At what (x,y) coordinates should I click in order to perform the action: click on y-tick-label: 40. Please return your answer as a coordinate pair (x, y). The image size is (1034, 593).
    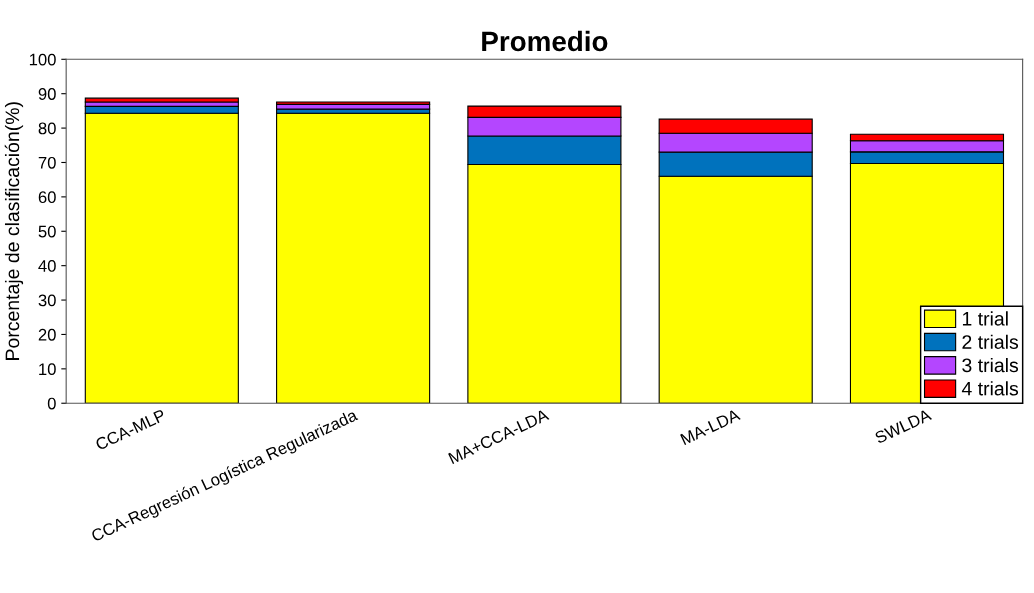
    Looking at the image, I should click on (47, 266).